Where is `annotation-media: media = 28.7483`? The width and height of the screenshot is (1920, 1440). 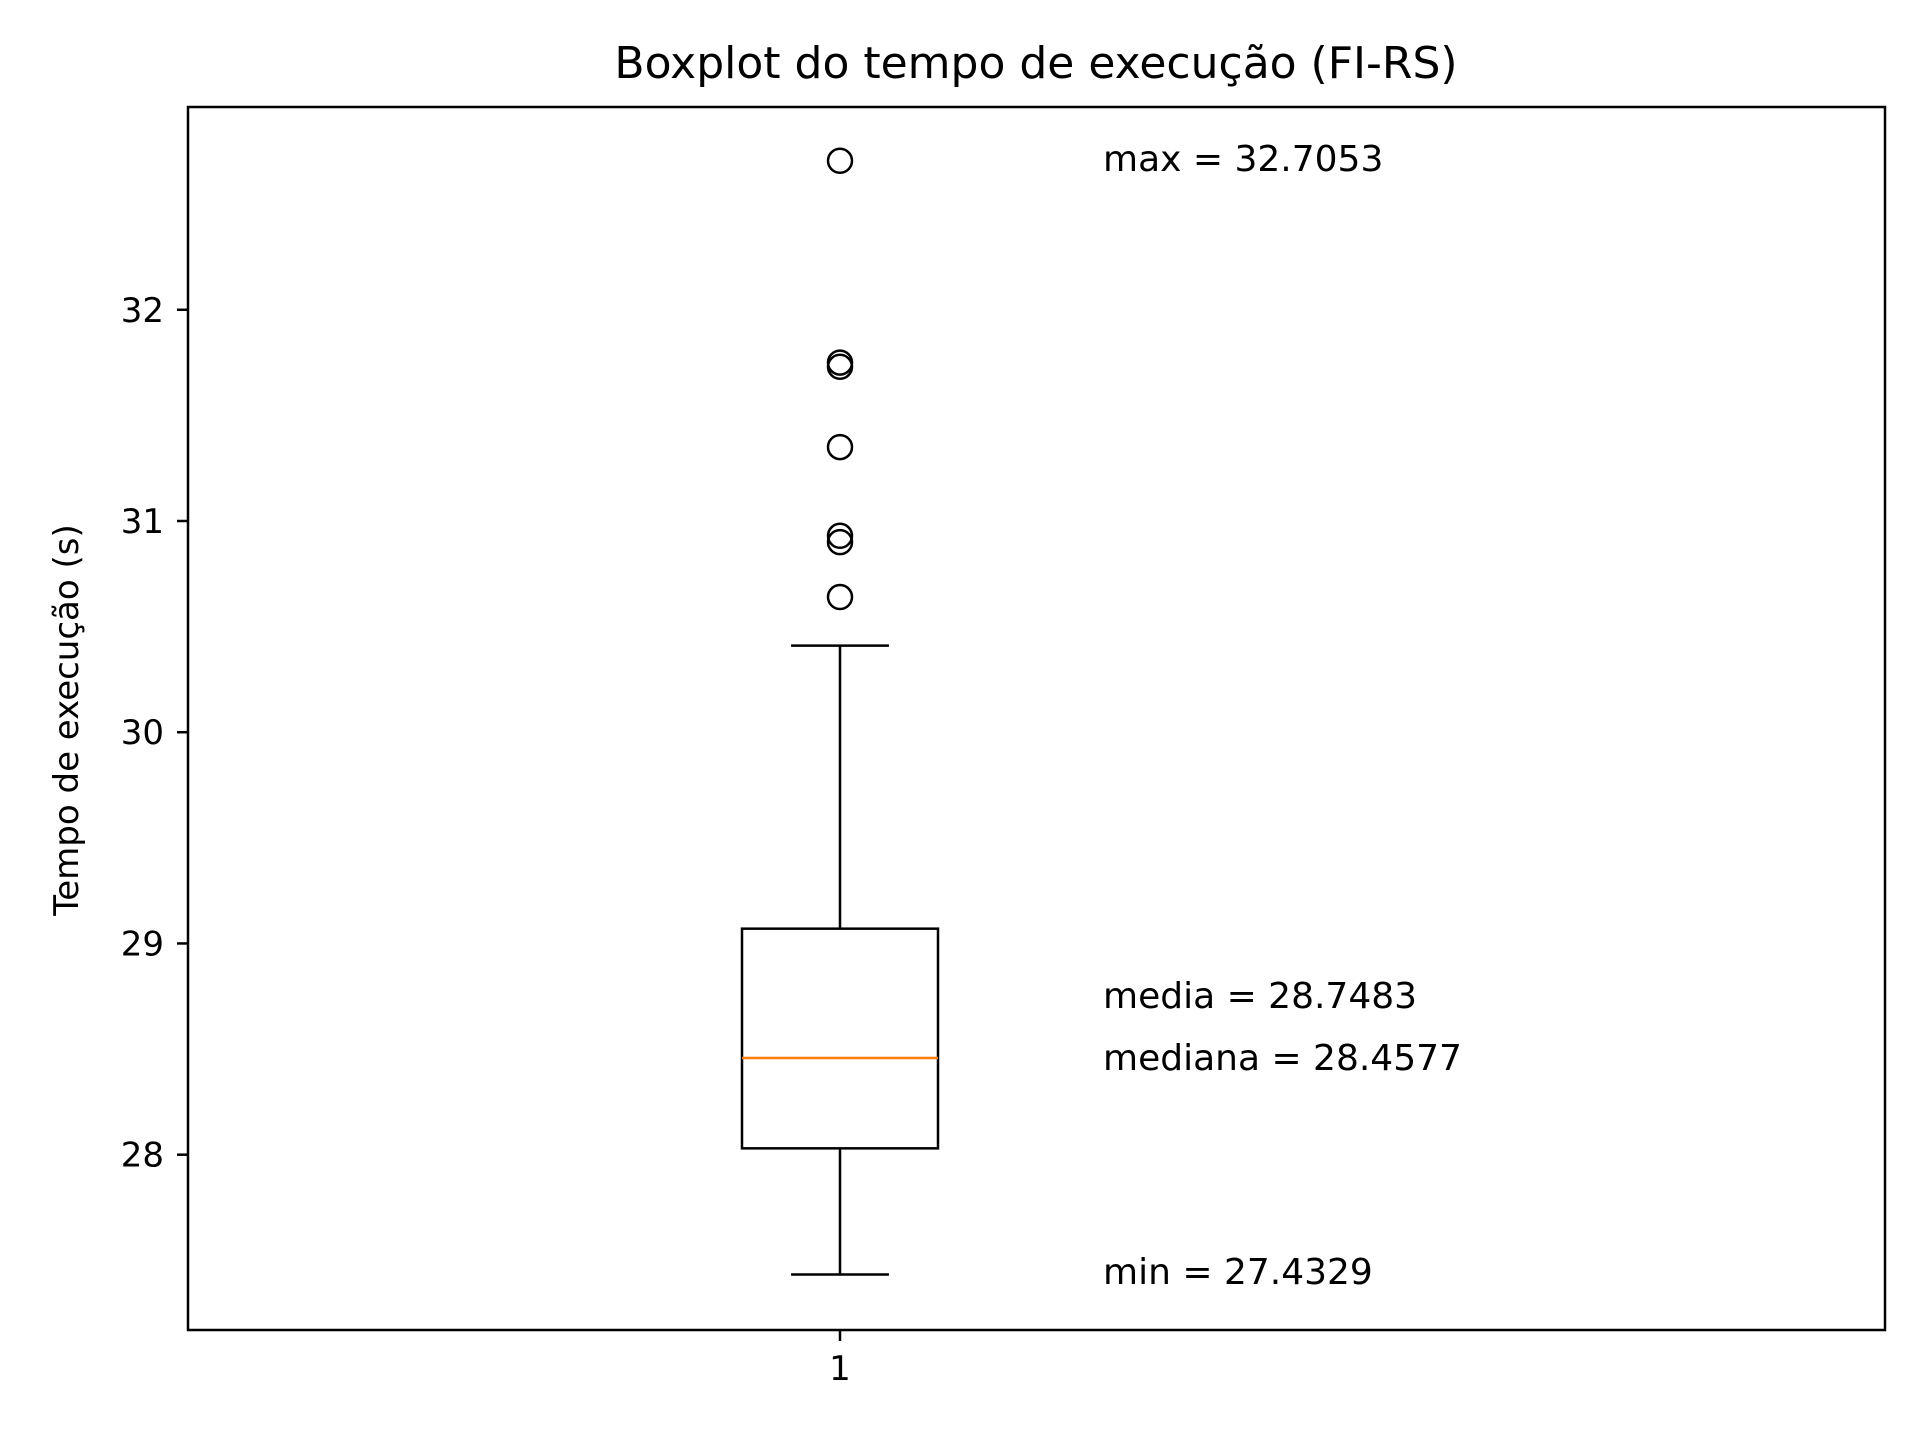
annotation-media: media = 28.7483 is located at coordinates (1260, 996).